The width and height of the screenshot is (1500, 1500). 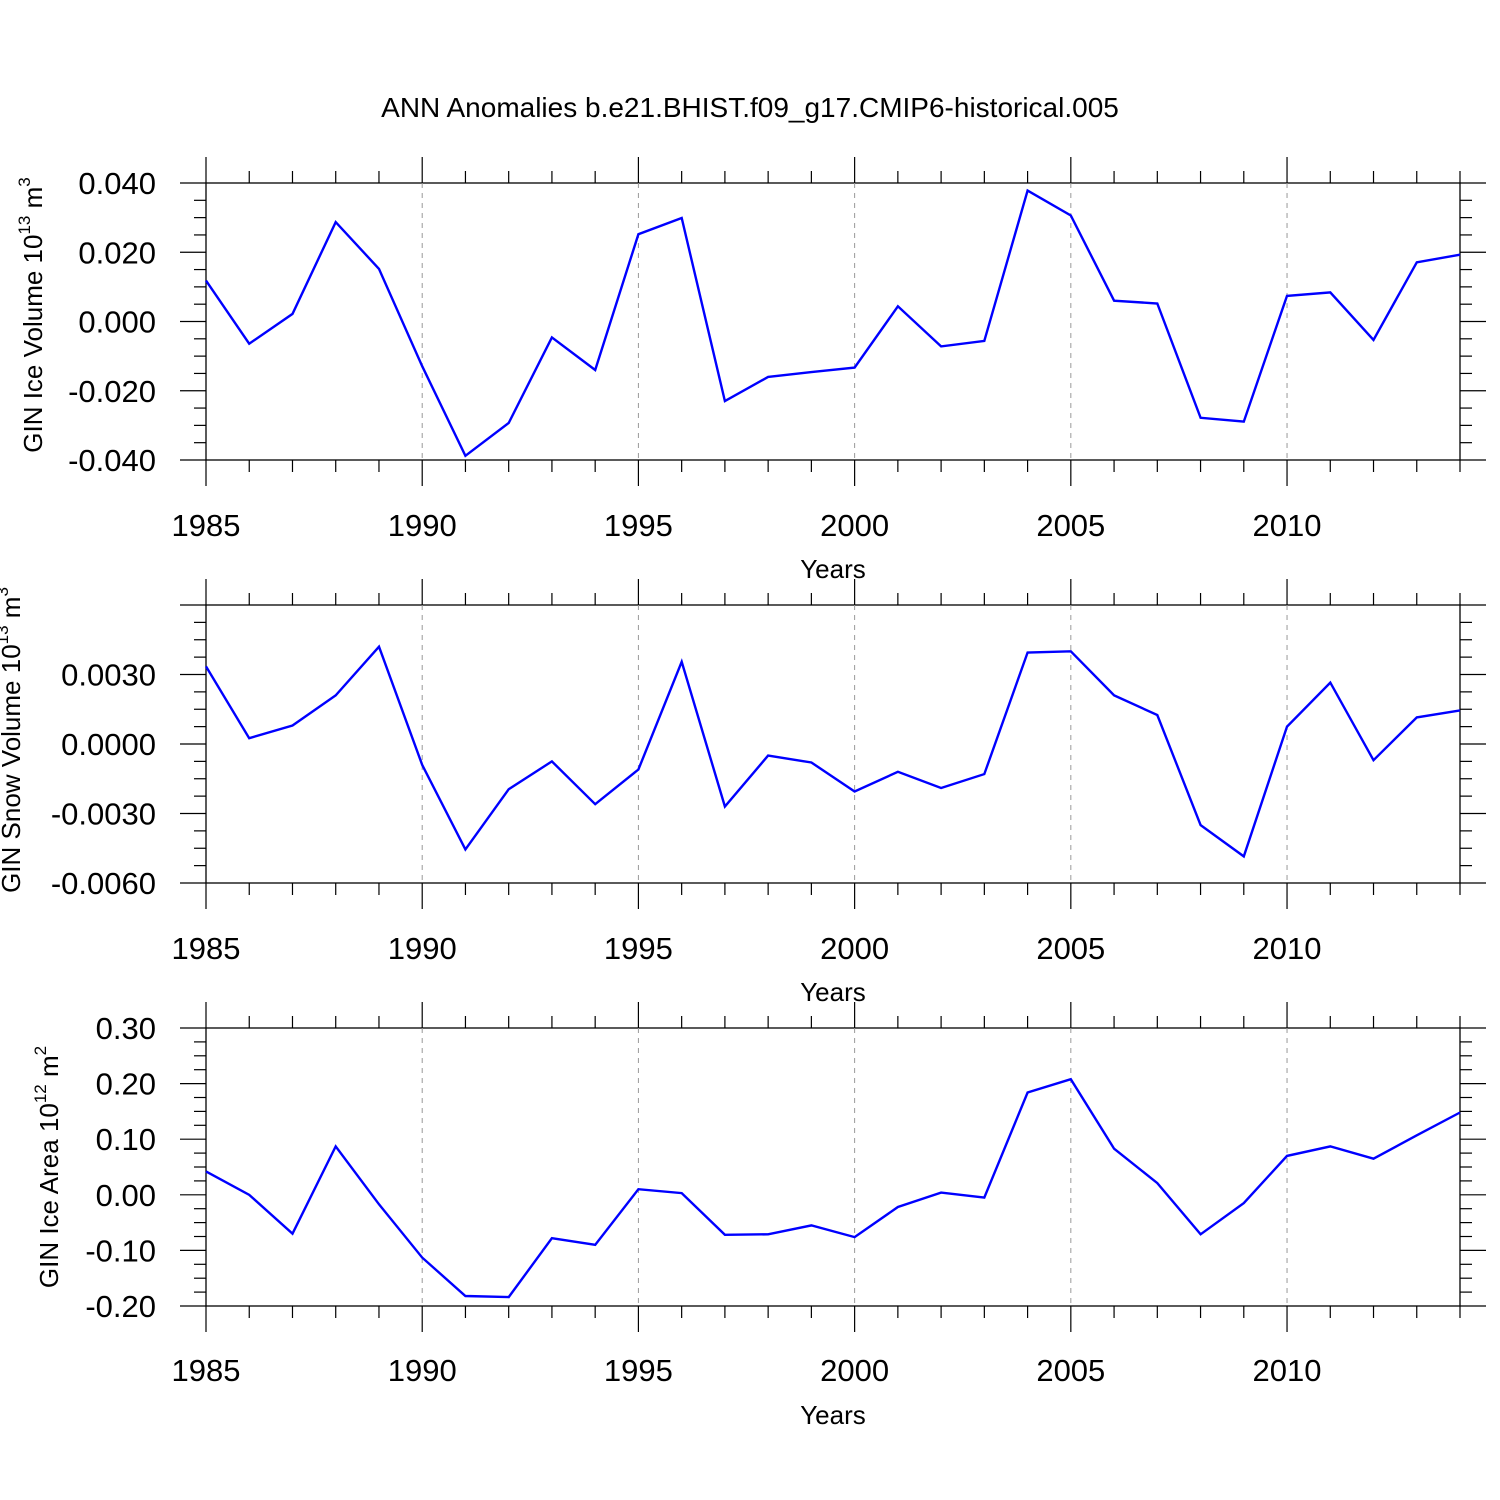 What do you see at coordinates (120, 1250) in the screenshot?
I see `y-tick-label: -0.10` at bounding box center [120, 1250].